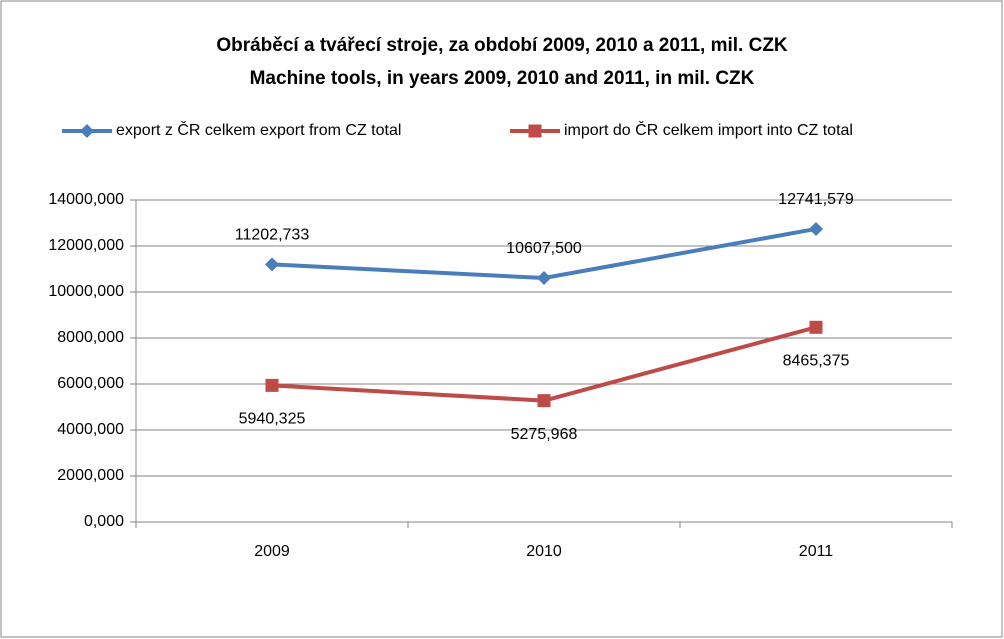 This screenshot has width=1004, height=639. I want to click on x-tick-label: 2010, so click(544, 551).